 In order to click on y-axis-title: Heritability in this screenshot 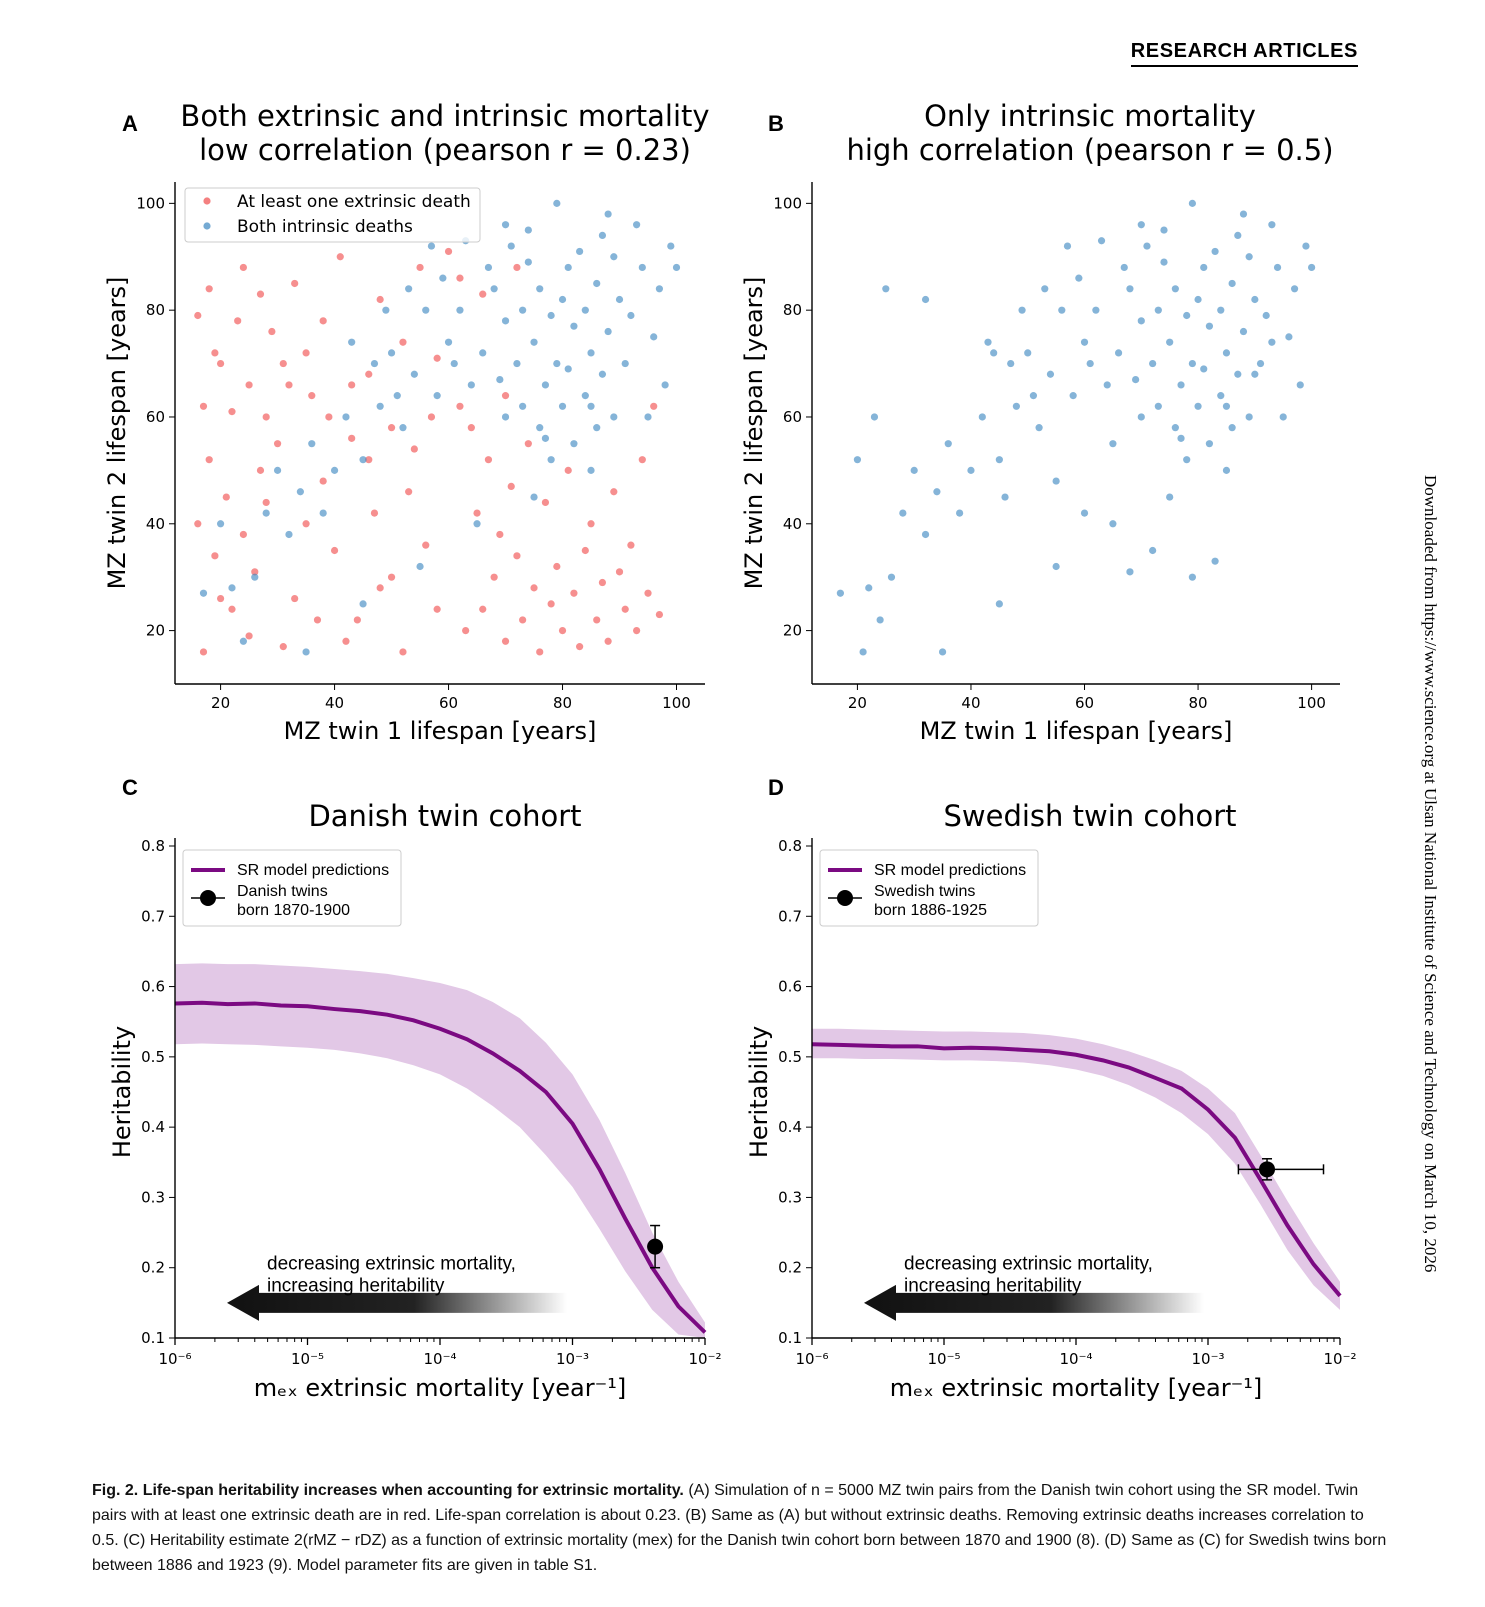, I will do `click(759, 1092)`.